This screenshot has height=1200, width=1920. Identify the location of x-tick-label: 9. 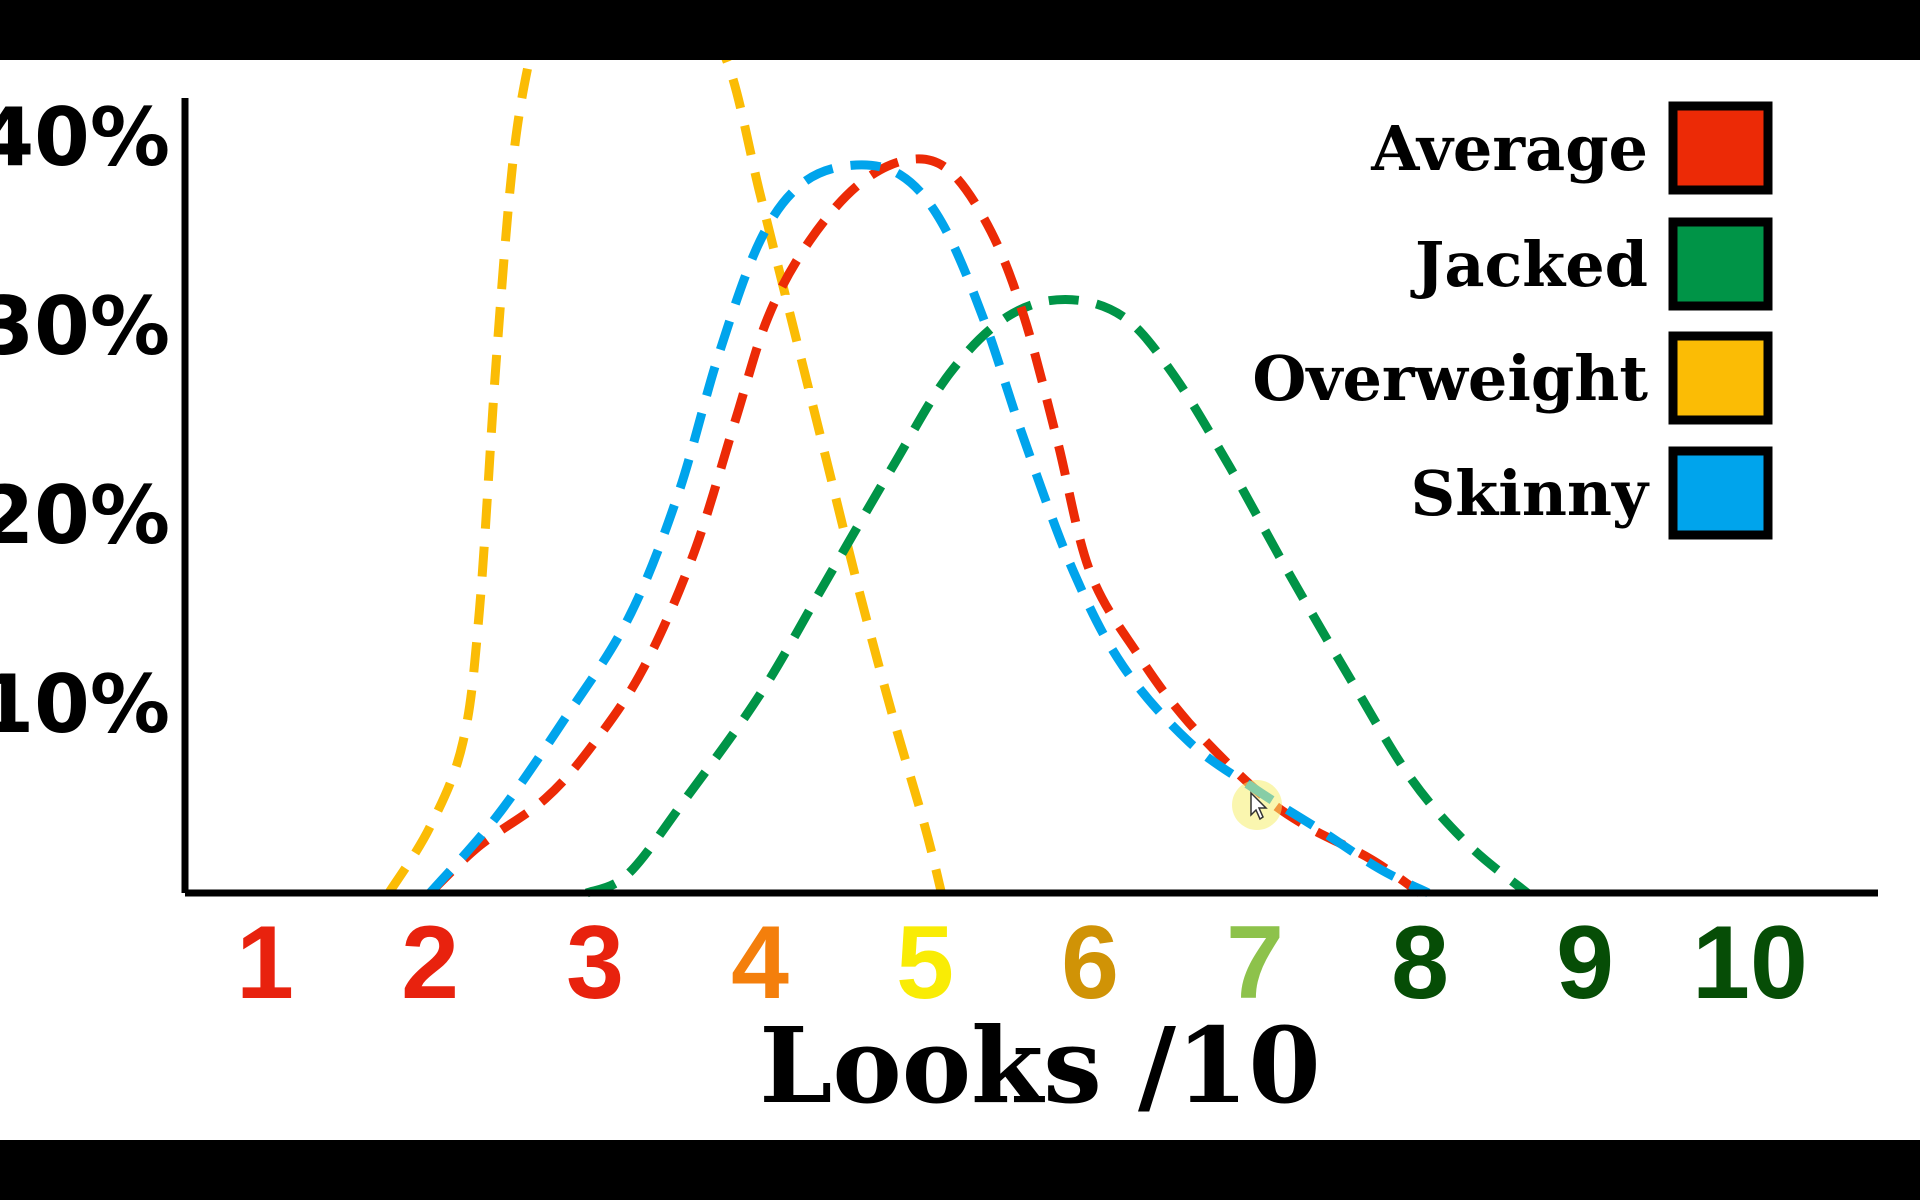
(1585, 963).